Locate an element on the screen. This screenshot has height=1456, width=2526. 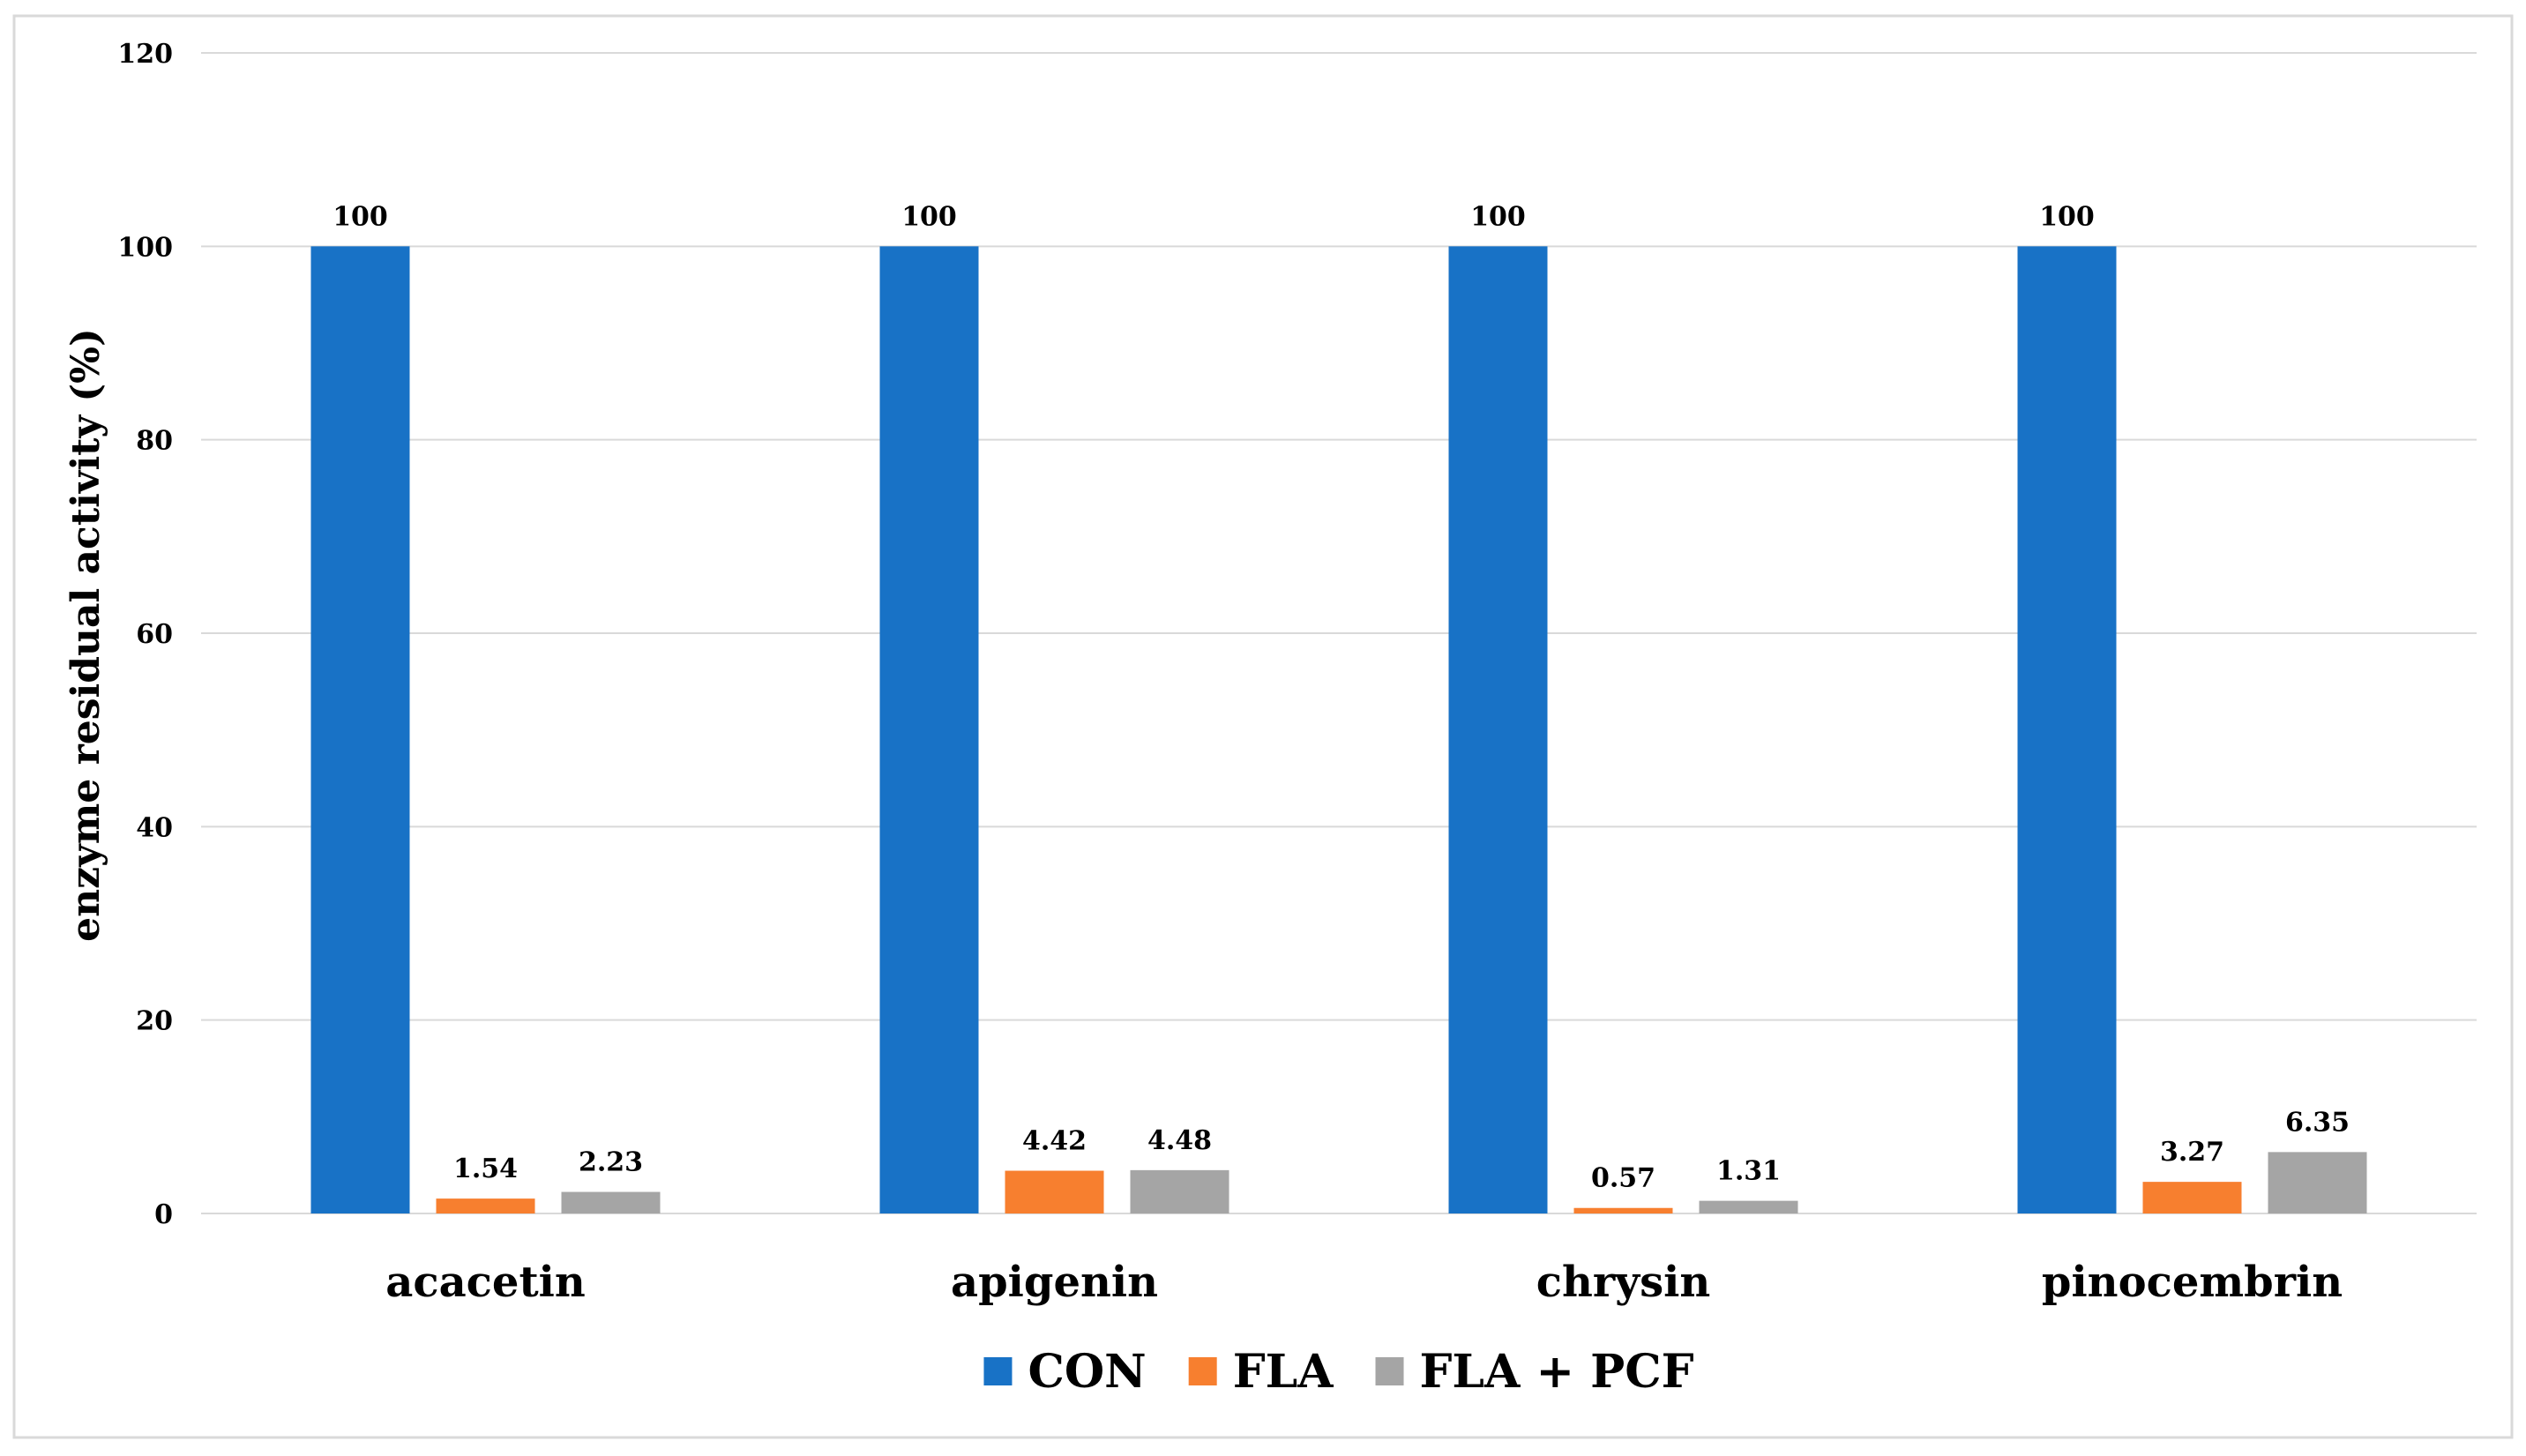
data-label: 0.57 is located at coordinates (1623, 1178).